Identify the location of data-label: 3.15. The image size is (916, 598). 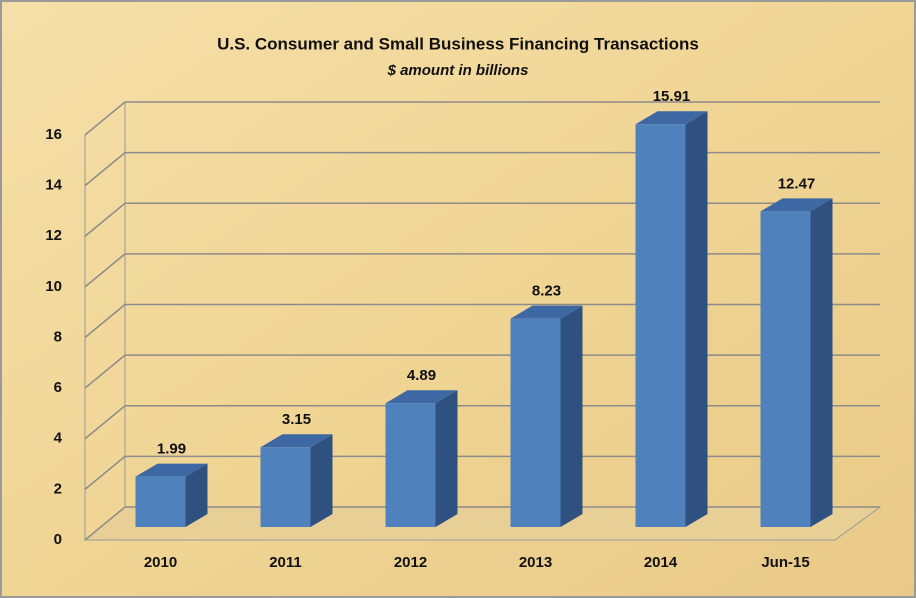
(296, 419).